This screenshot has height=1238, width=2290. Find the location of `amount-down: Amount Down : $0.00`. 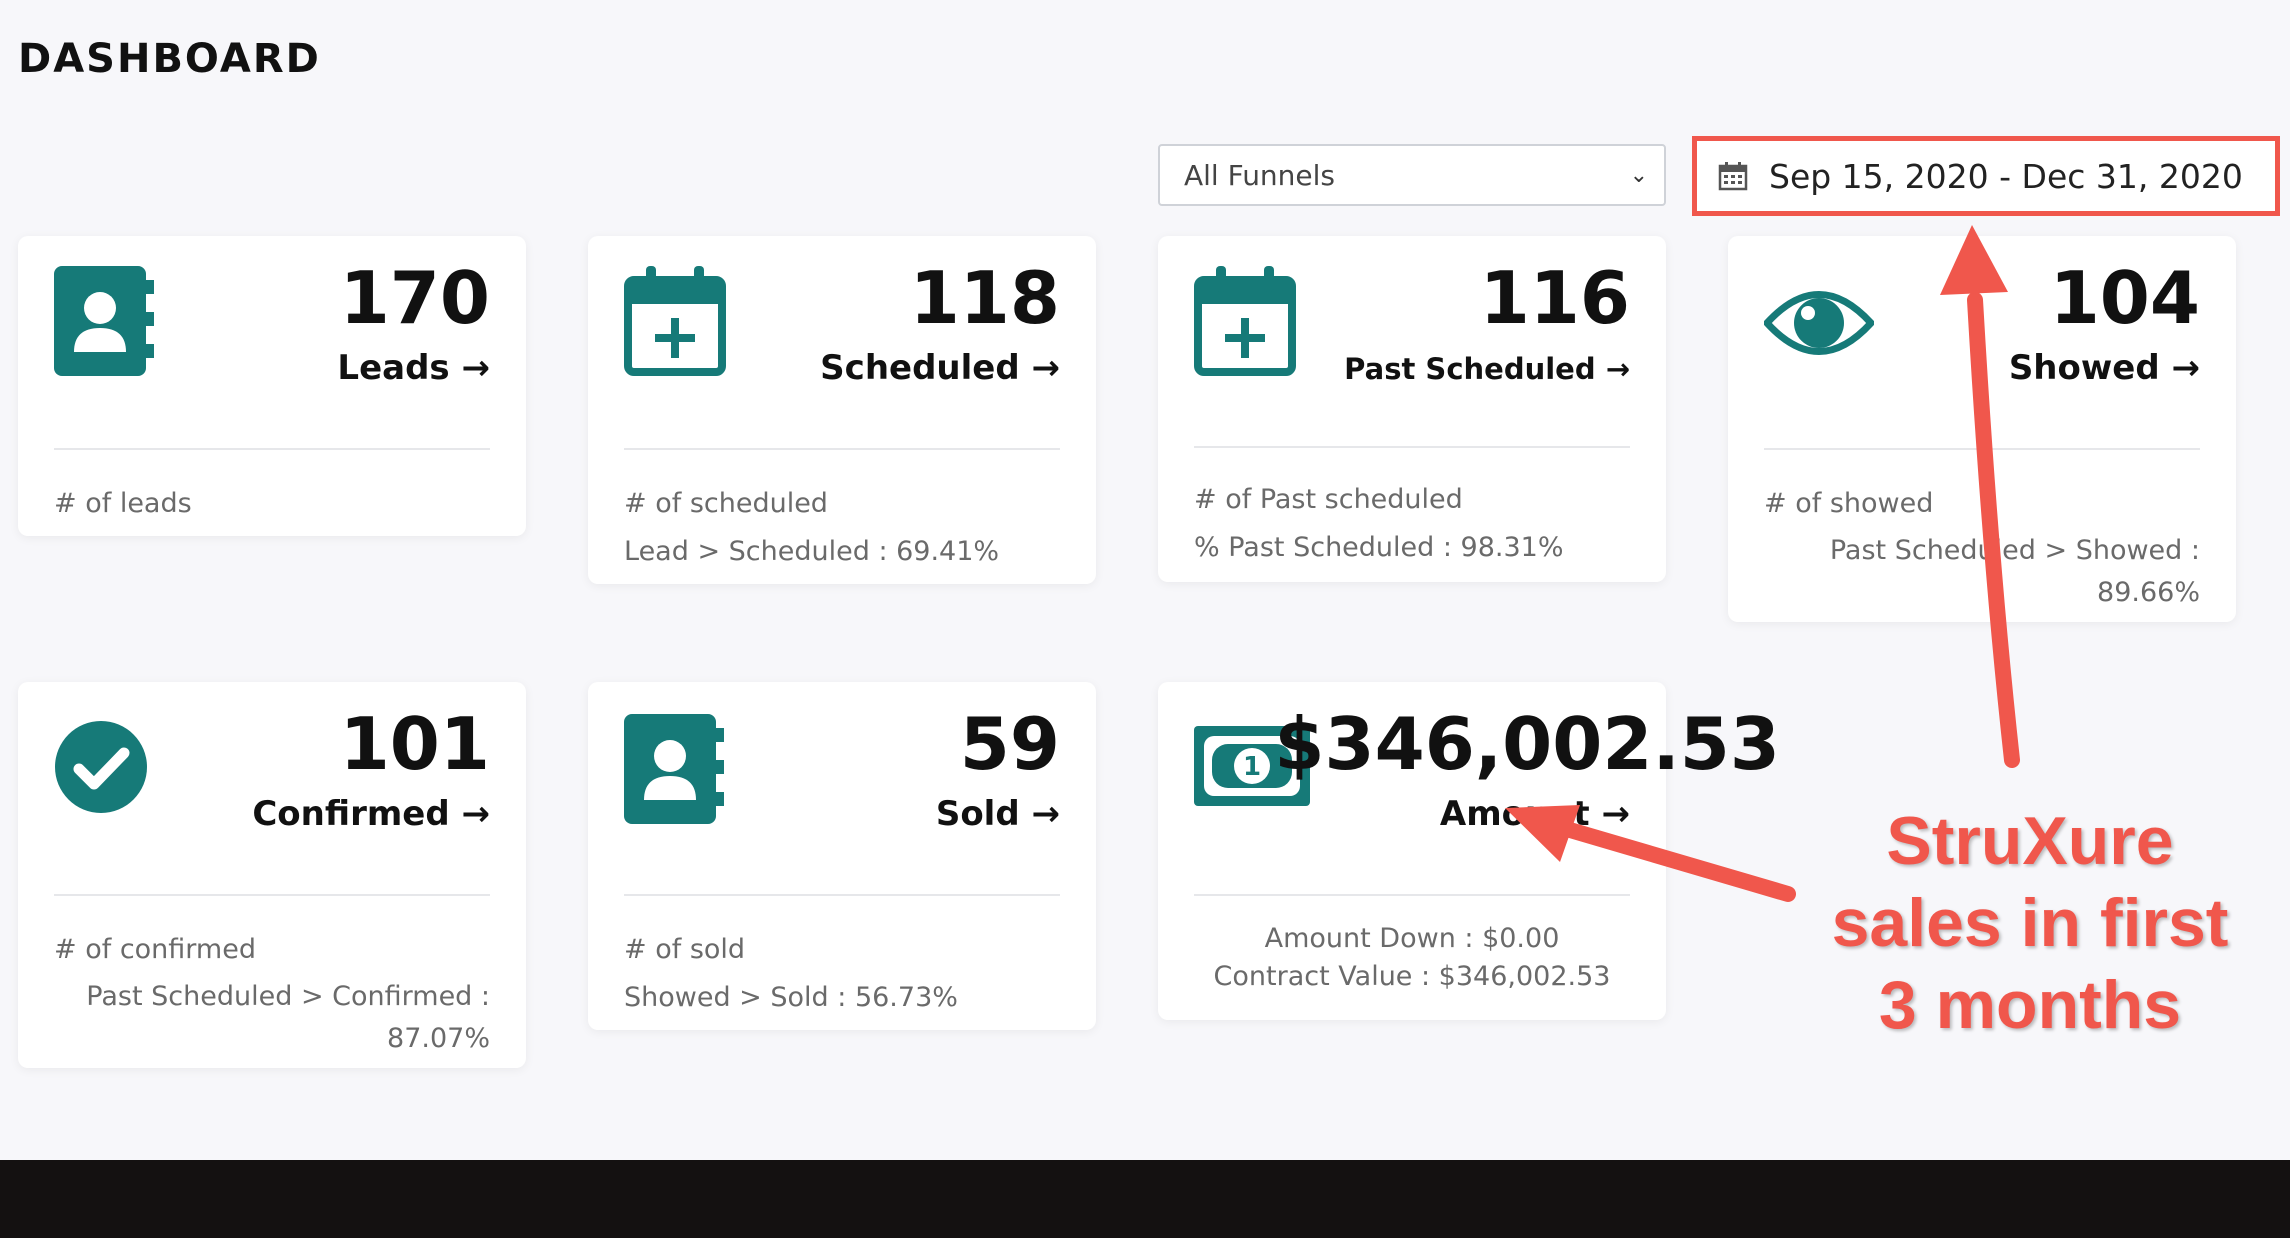

amount-down: Amount Down : $0.00 is located at coordinates (1412, 938).